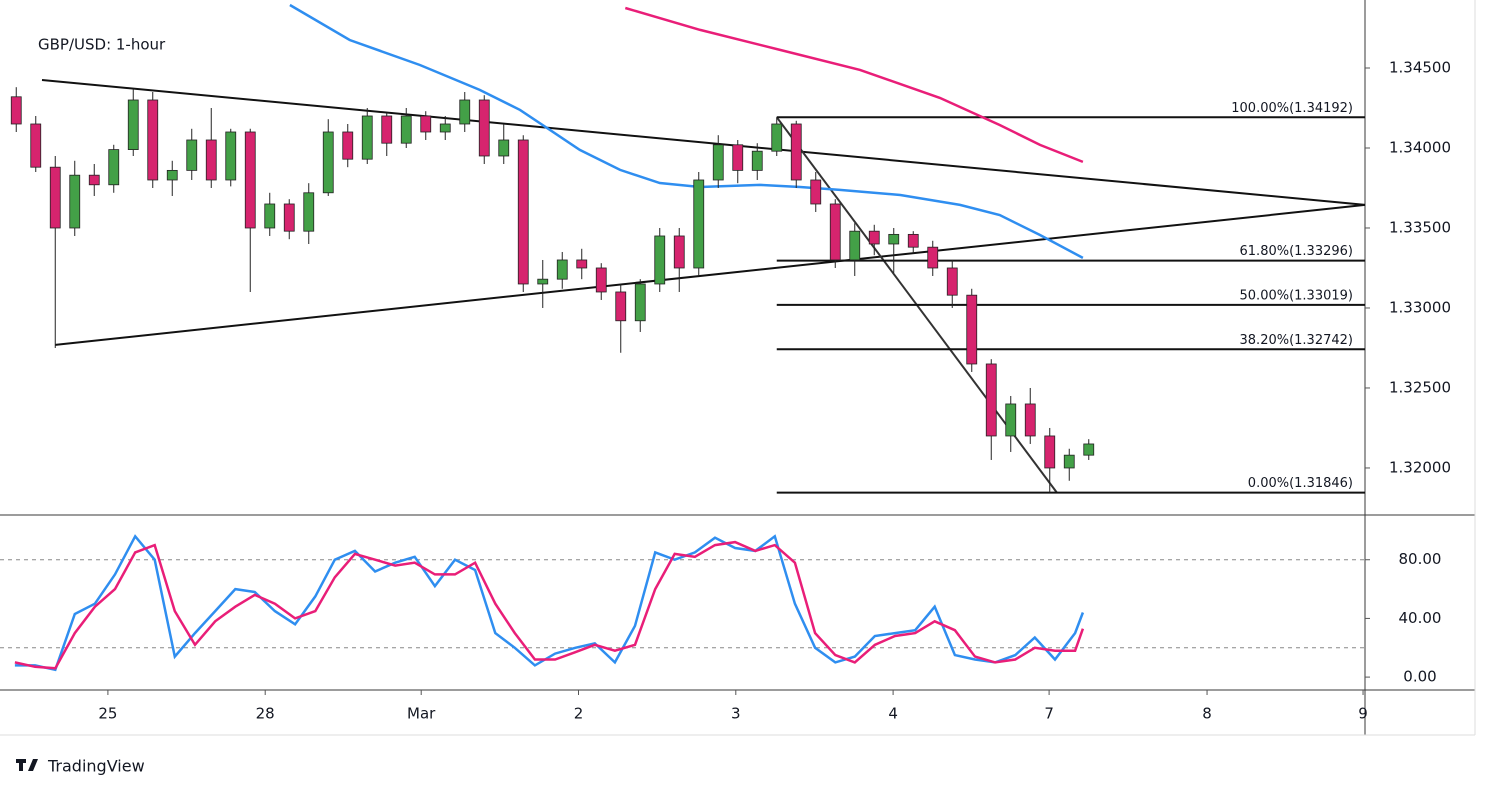  I want to click on fib-label: 100.00%(1.34192), so click(1292, 108).